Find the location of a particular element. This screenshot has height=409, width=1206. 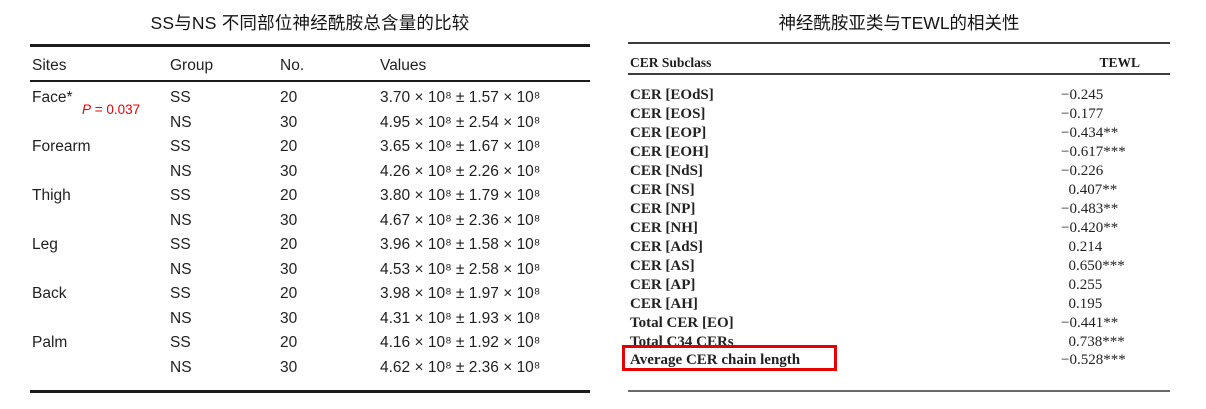

subclass-cell: Average CER chain length is located at coordinates (715, 360).